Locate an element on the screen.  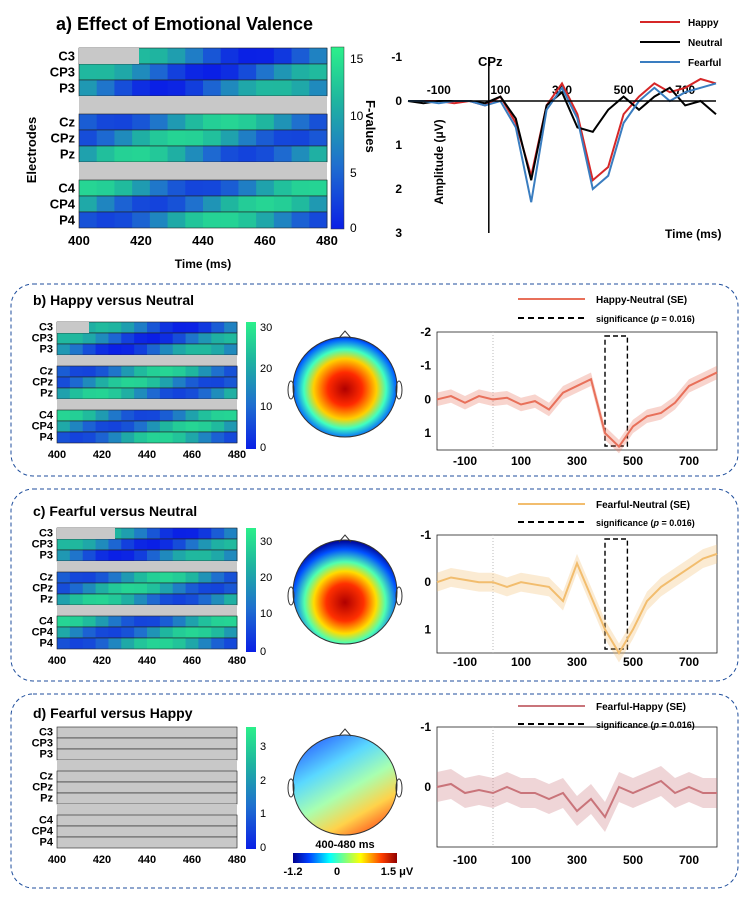
panel-b-topomap is located at coordinates (345, 384).